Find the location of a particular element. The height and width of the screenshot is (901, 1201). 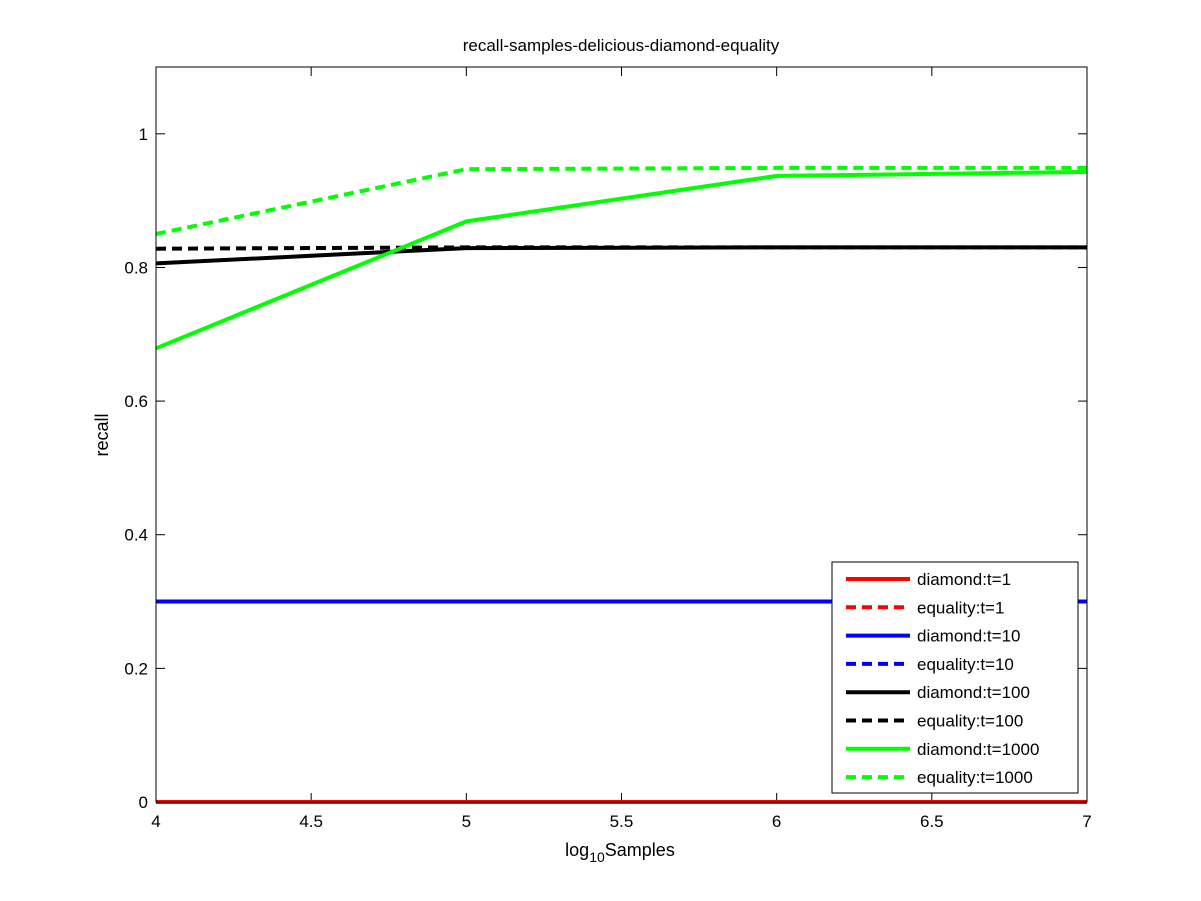

x-tick-label: 4 is located at coordinates (155, 821).